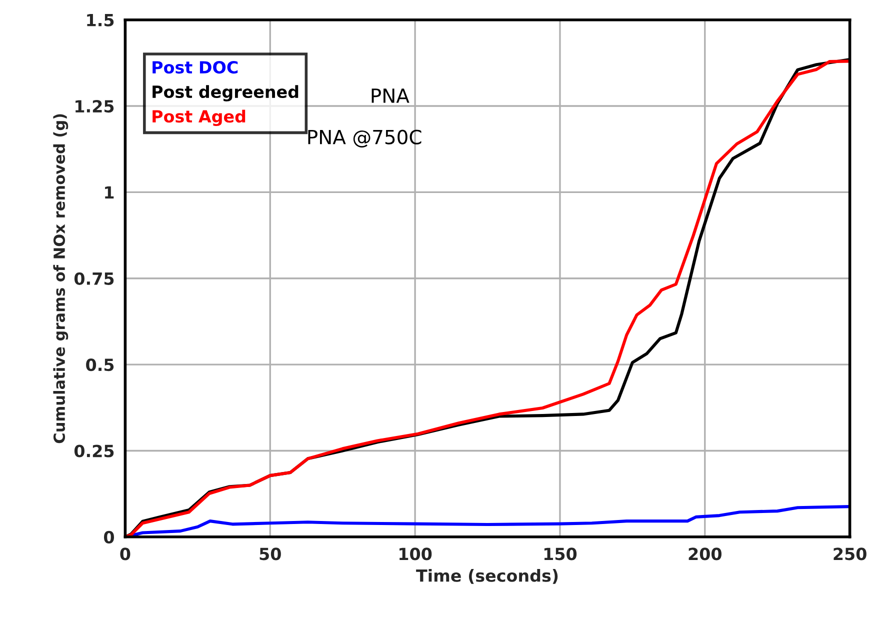 Image resolution: width=888 pixels, height=620 pixels. I want to click on x-tick-label: 100, so click(416, 554).